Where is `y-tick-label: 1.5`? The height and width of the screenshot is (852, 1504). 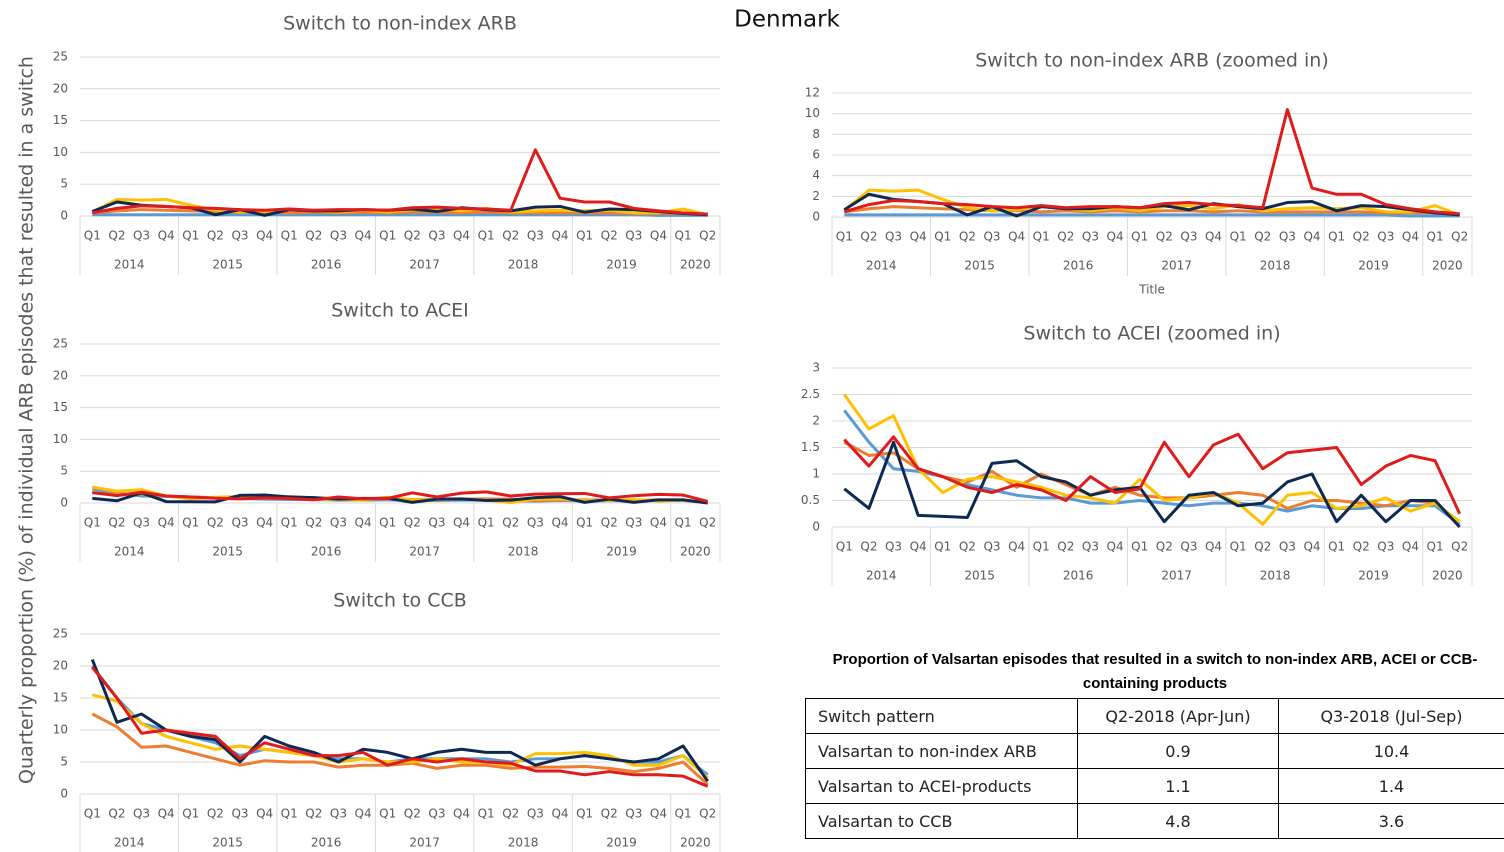 y-tick-label: 1.5 is located at coordinates (810, 447).